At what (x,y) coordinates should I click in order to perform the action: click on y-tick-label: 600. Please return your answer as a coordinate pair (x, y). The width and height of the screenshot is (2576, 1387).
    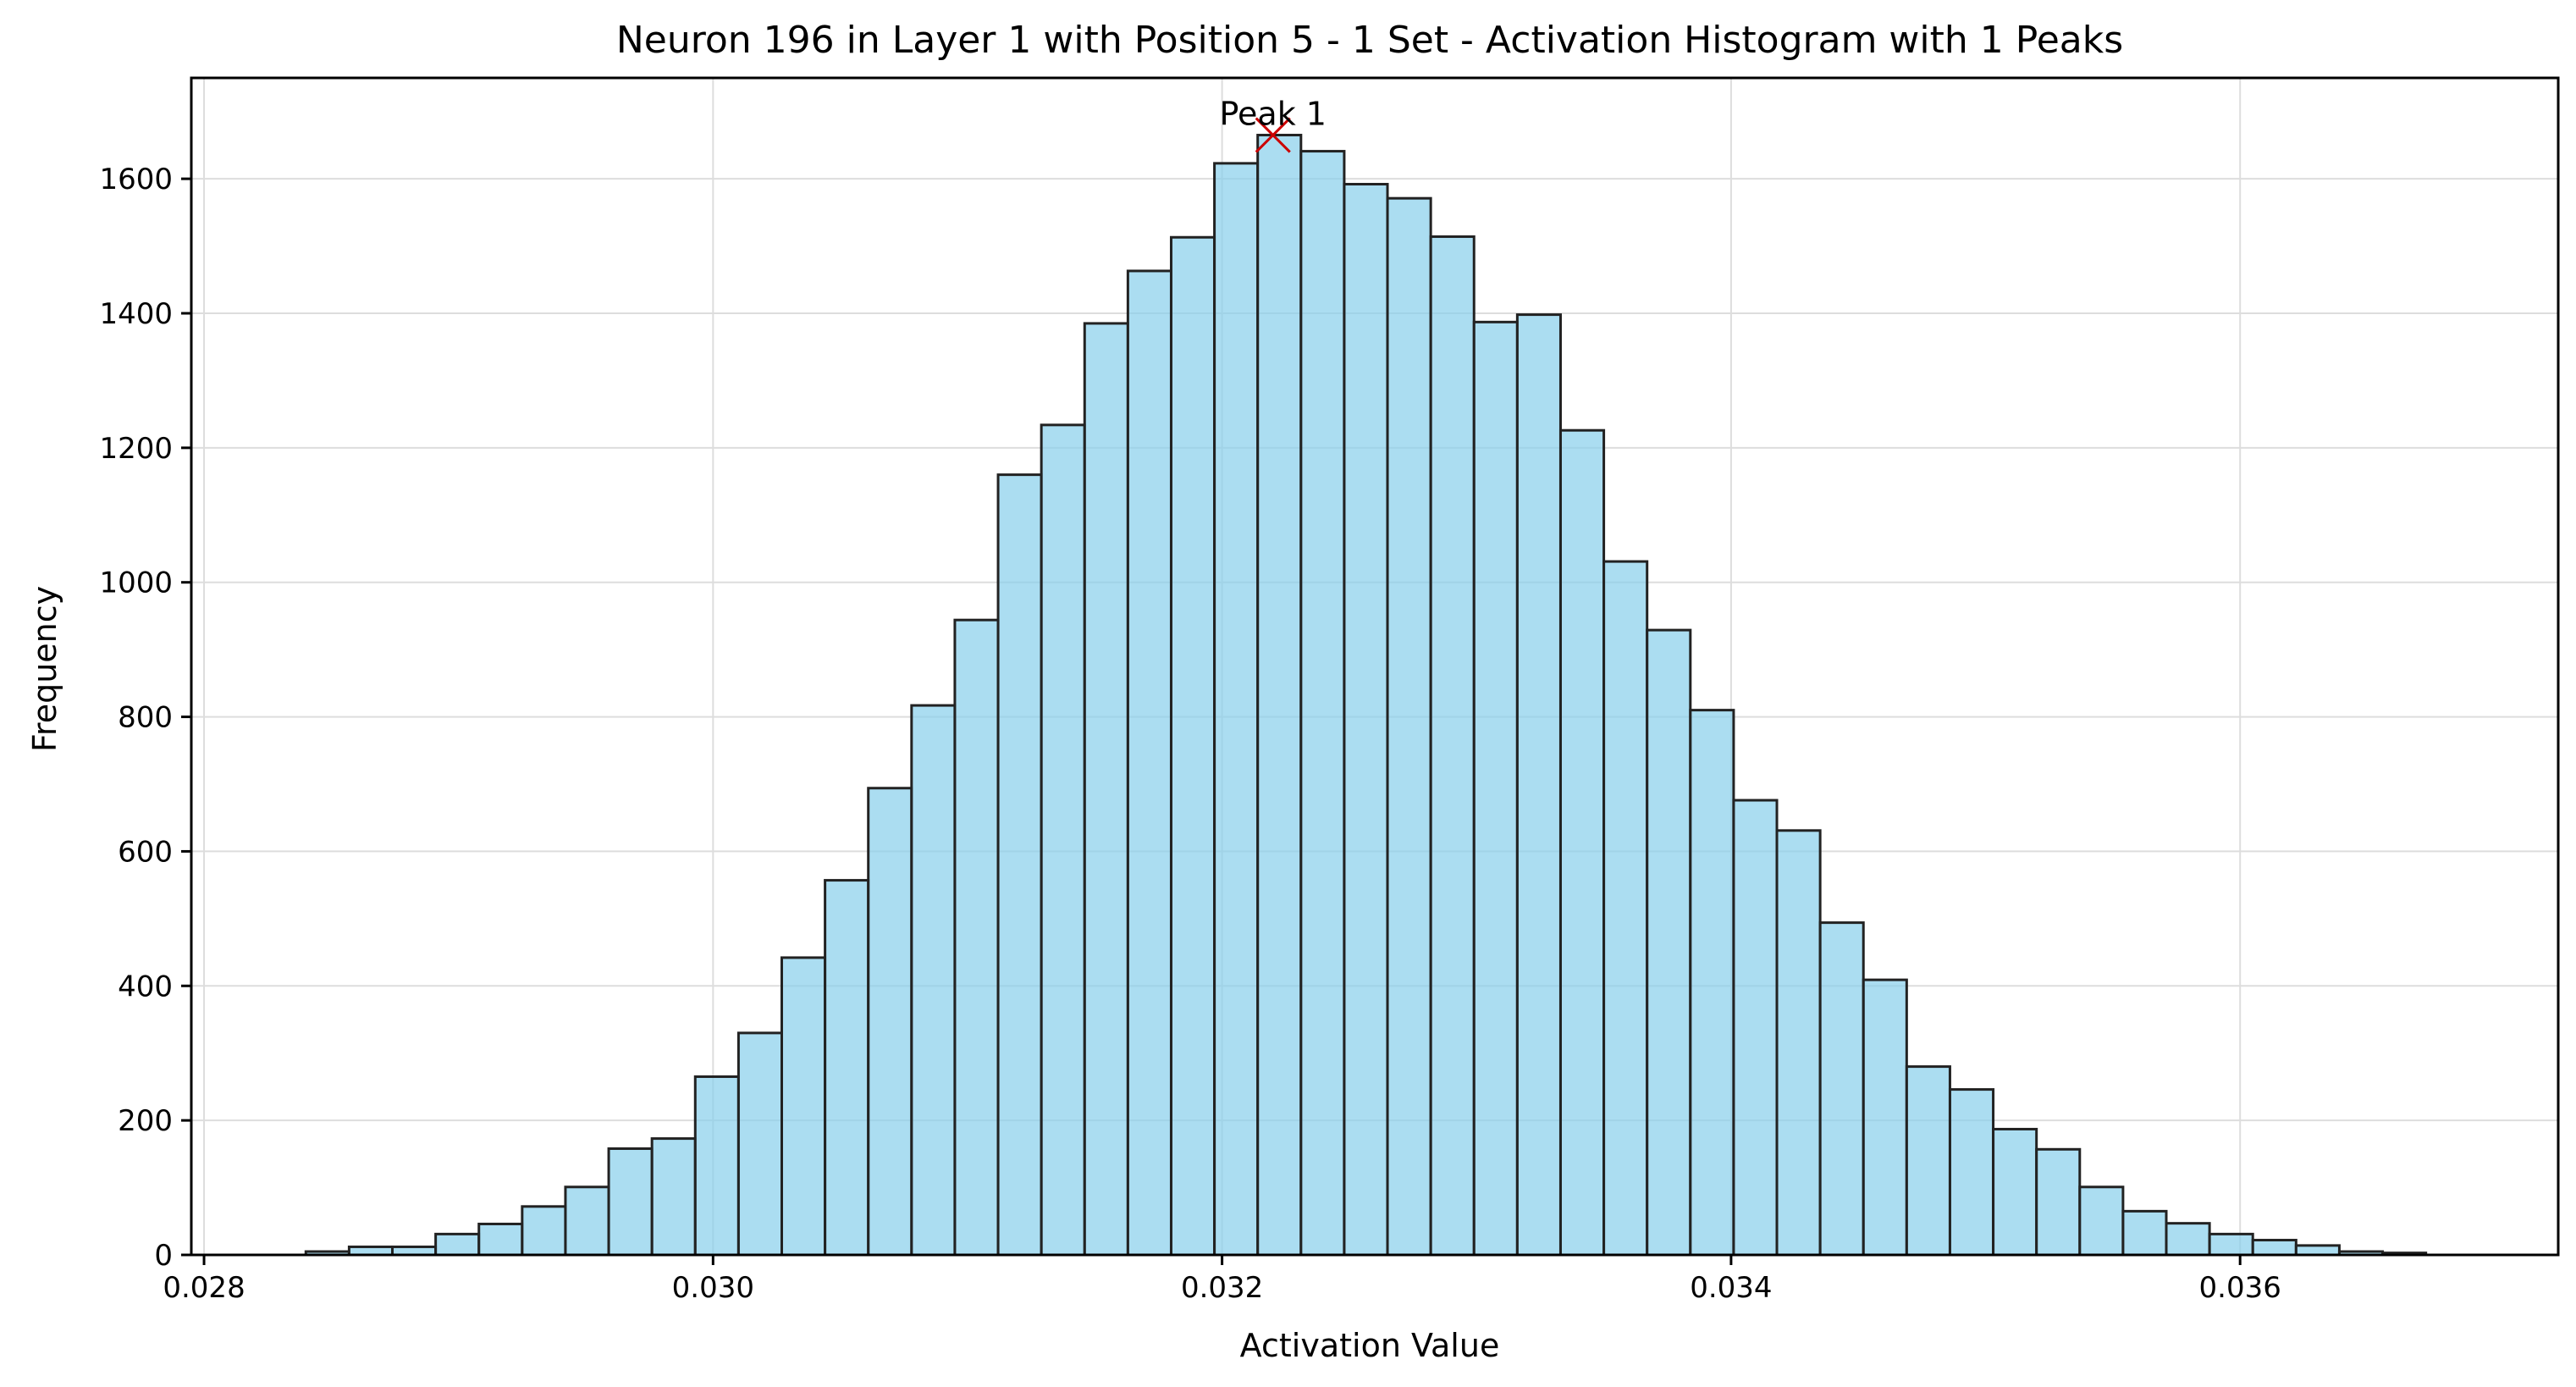
    Looking at the image, I should click on (146, 852).